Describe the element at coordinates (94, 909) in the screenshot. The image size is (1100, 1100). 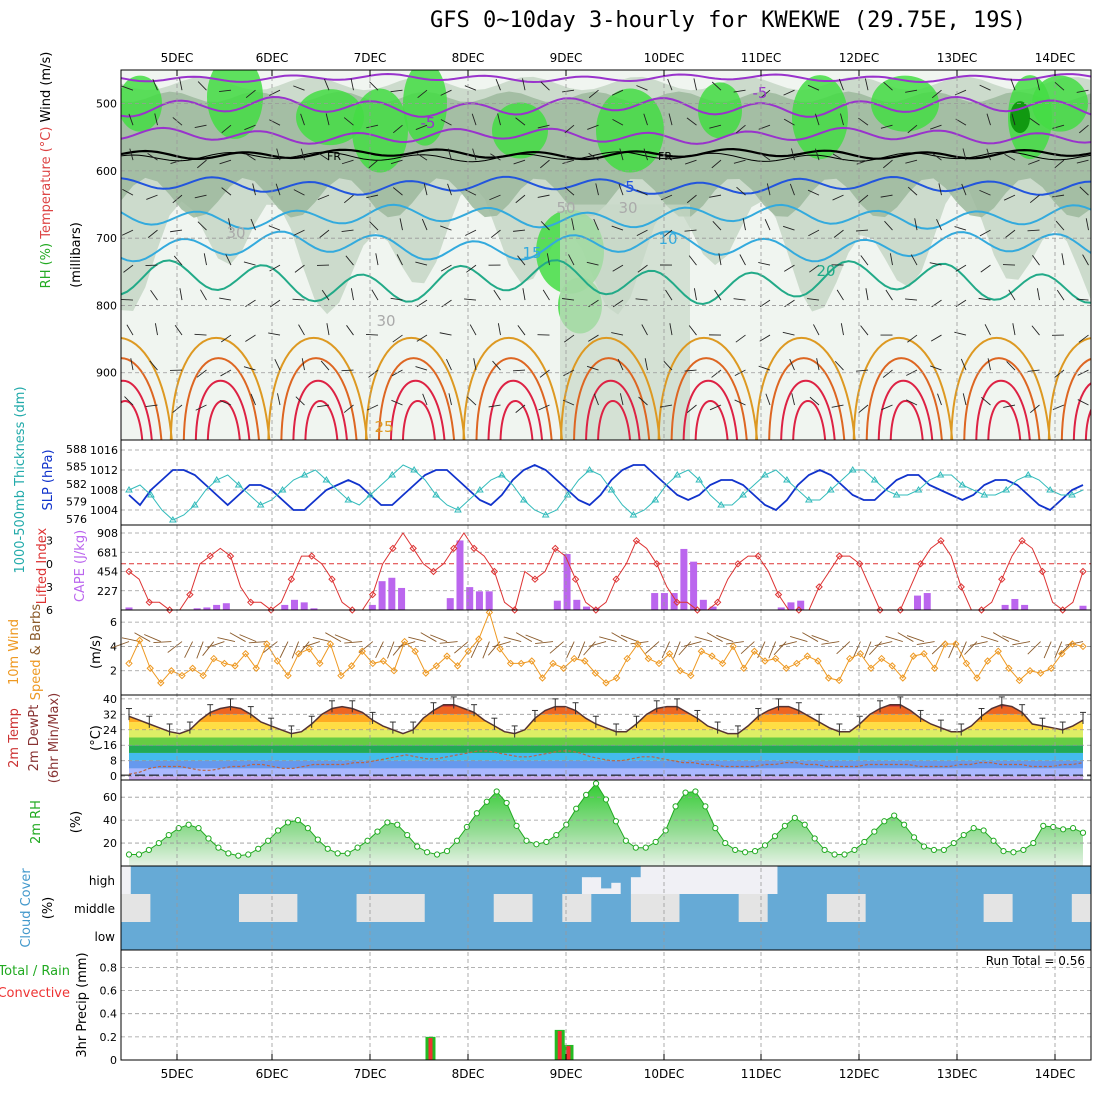
I see `cloud-layer-label: middle` at that location.